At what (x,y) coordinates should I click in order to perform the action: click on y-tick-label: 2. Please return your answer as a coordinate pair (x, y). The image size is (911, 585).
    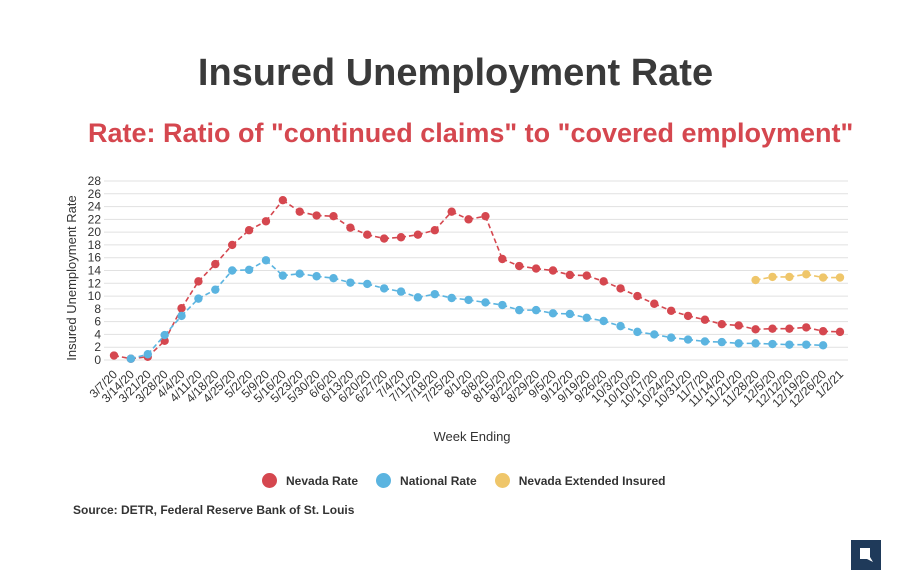
    Looking at the image, I should click on (97, 347).